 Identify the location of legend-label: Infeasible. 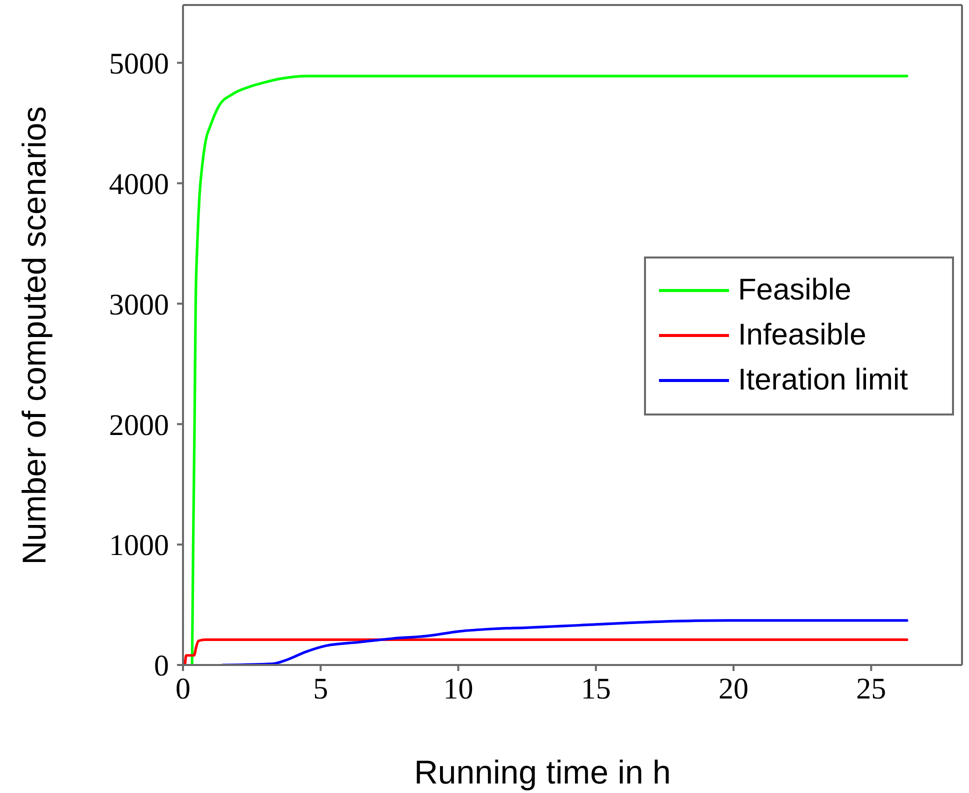
(802, 335).